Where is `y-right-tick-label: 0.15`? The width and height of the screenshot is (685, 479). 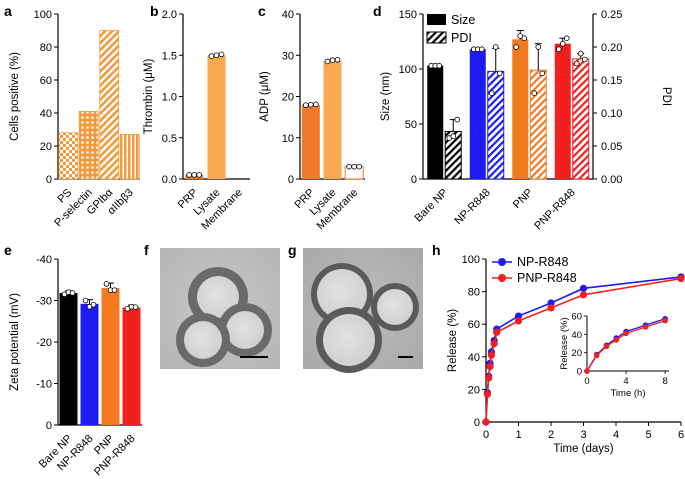 y-right-tick-label: 0.15 is located at coordinates (611, 81).